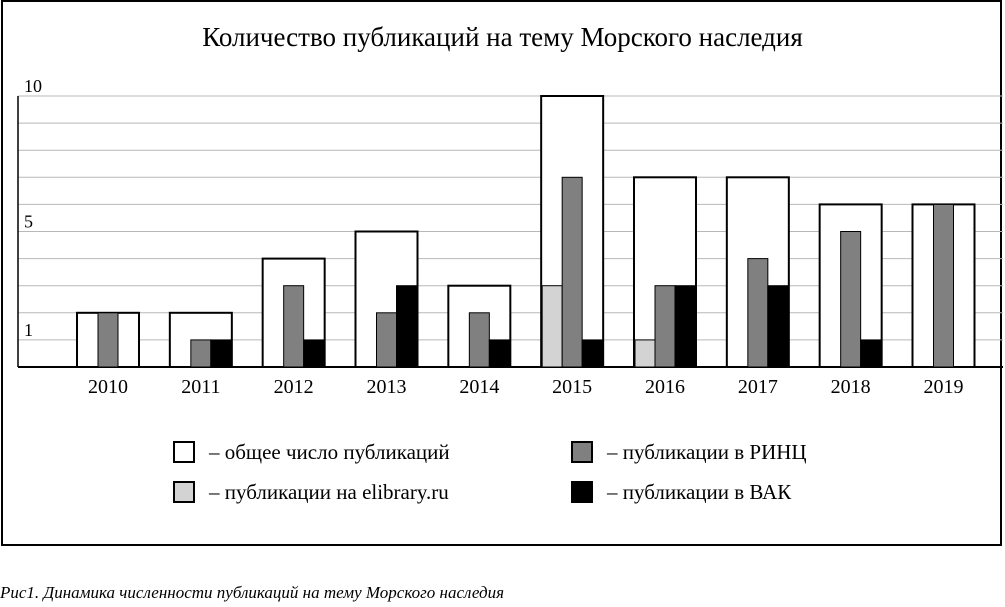 This screenshot has width=1005, height=607. What do you see at coordinates (386, 387) in the screenshot?
I see `x-tick-label: 2013` at bounding box center [386, 387].